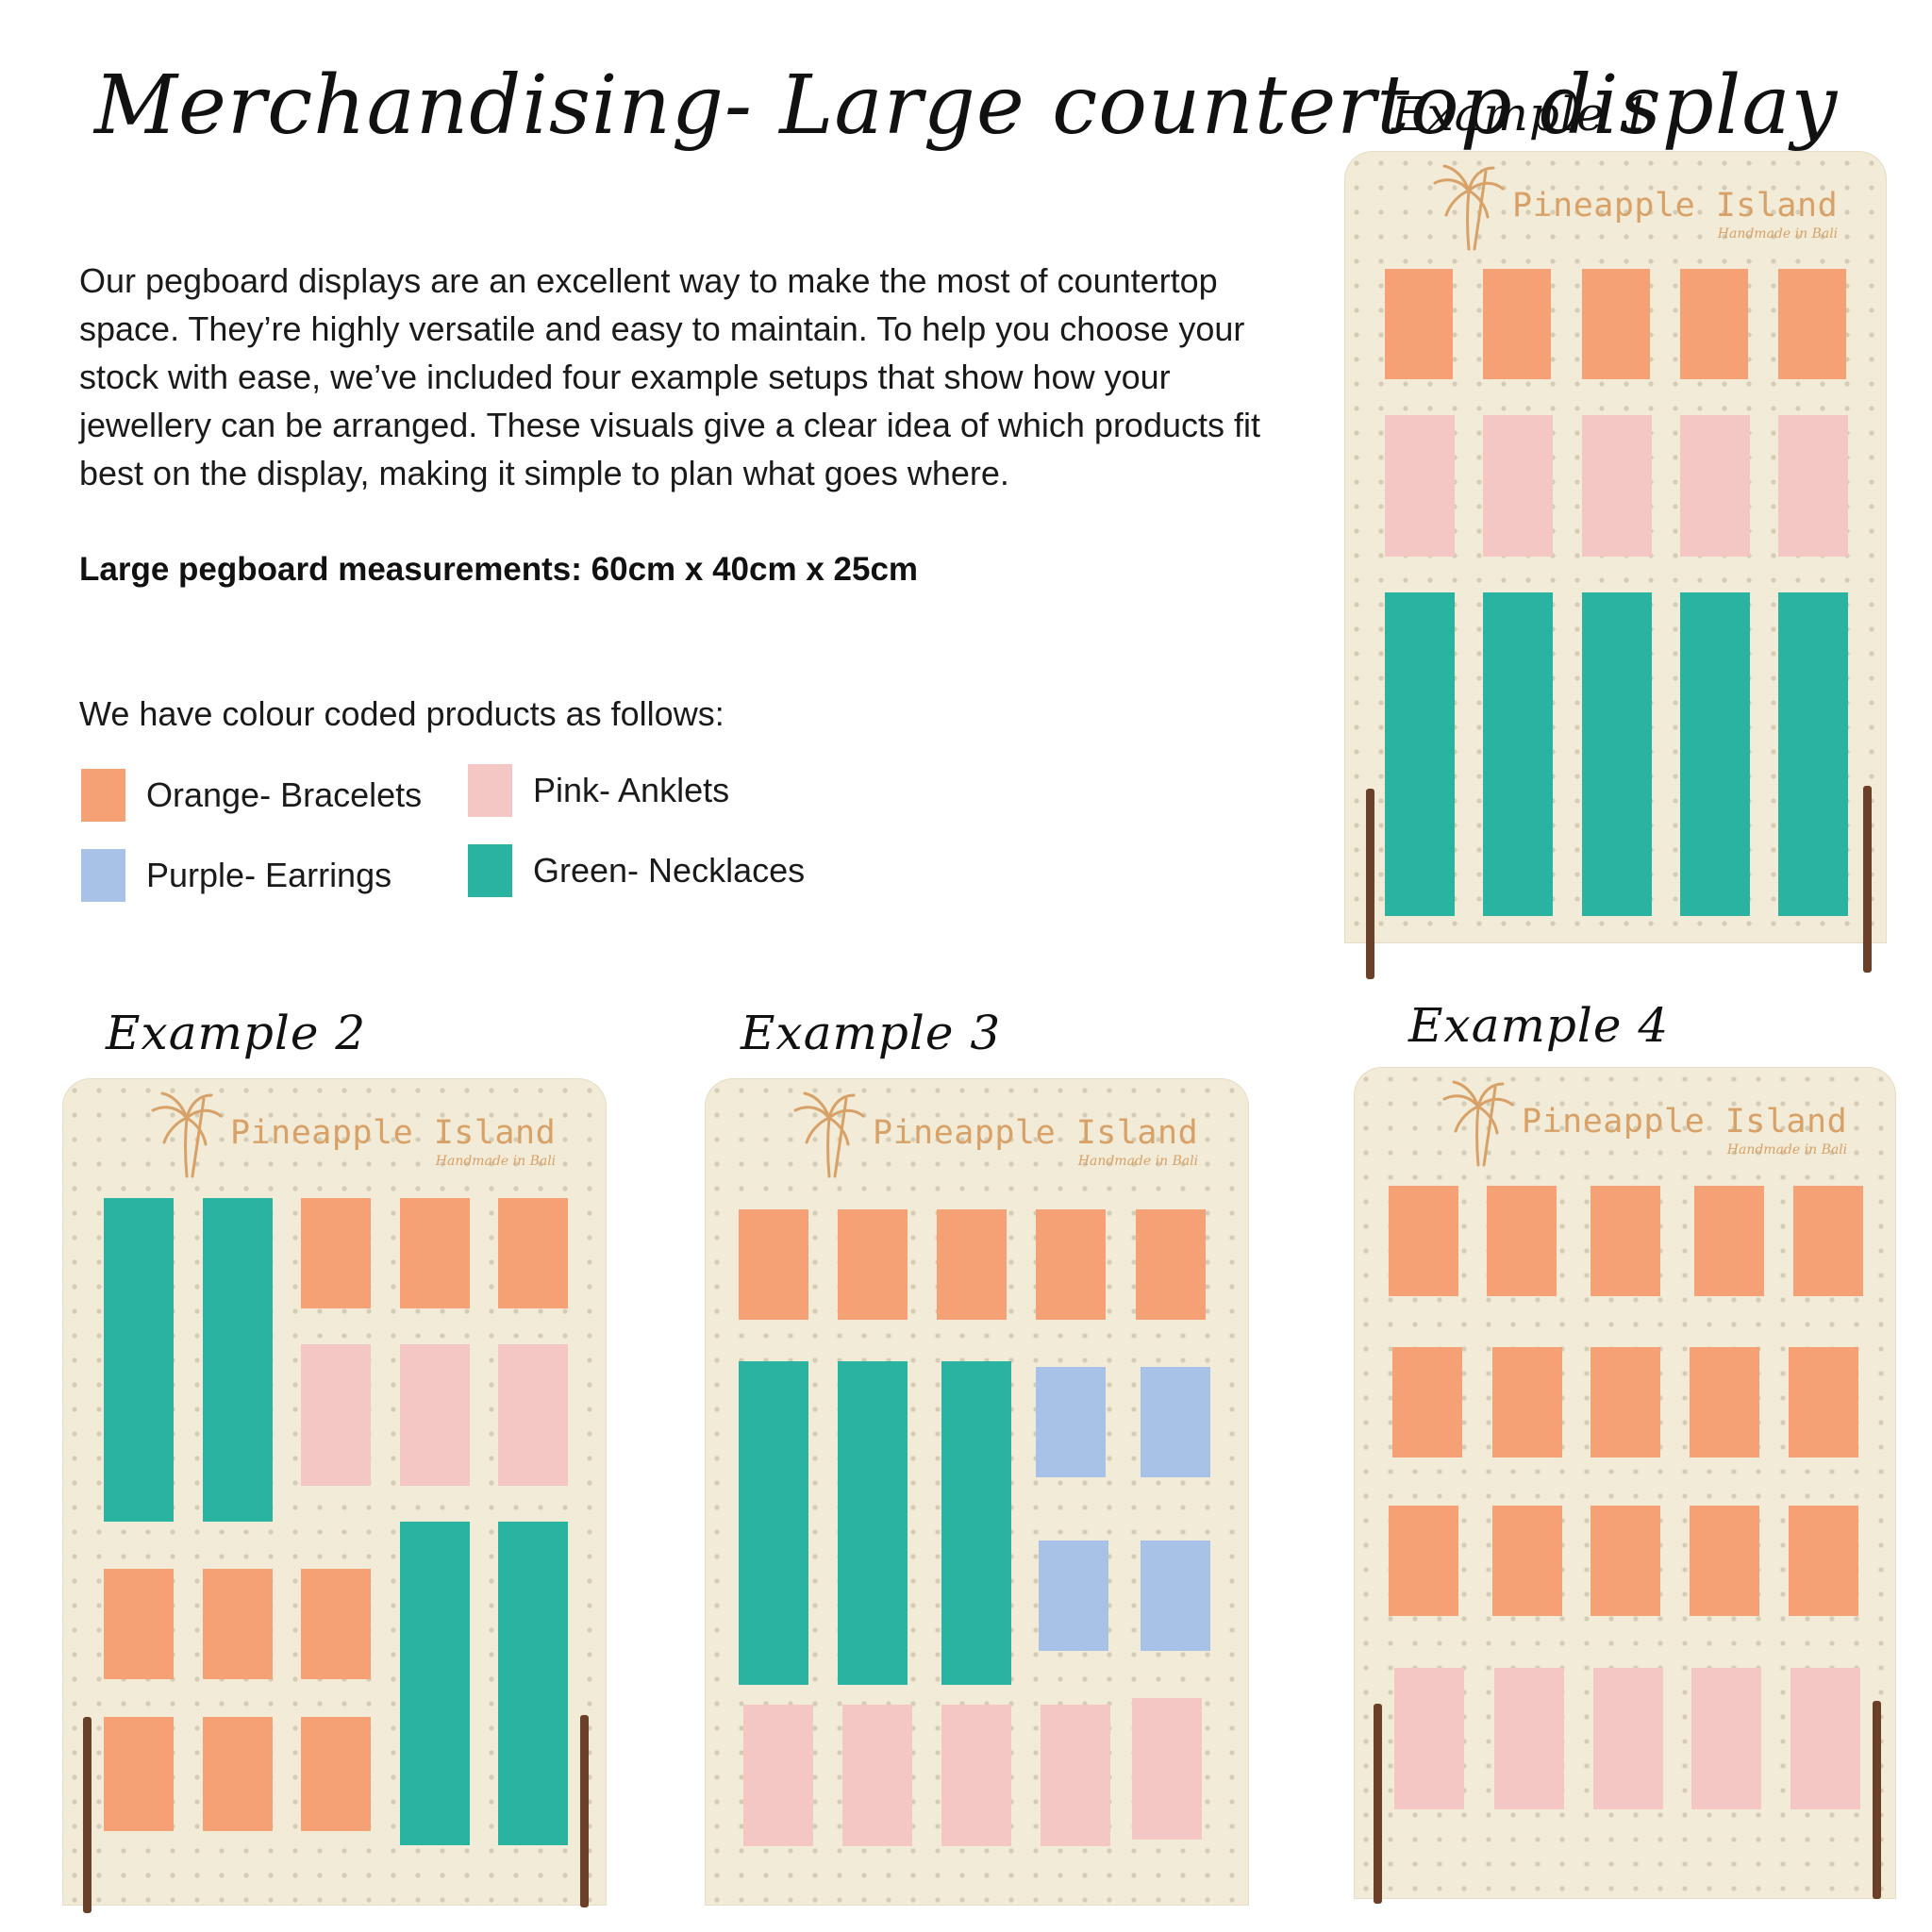  I want to click on pegboard-example-3: Pineapple Island Handmade in Bali, so click(977, 1492).